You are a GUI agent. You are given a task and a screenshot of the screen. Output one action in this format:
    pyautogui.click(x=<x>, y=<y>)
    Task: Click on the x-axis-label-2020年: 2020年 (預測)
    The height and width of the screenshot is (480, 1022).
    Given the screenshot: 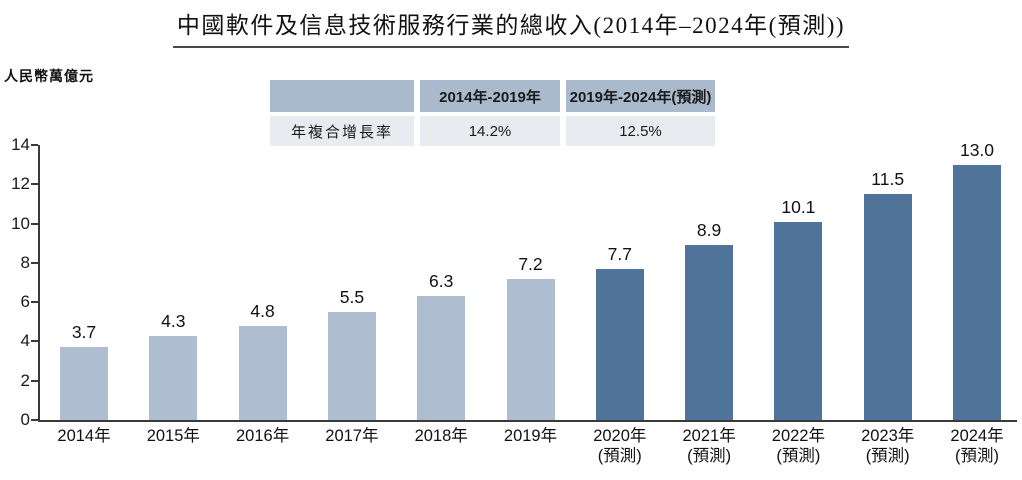 What is the action you would take?
    pyautogui.click(x=620, y=446)
    